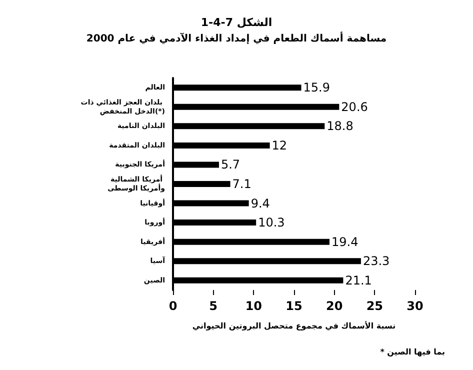  I want to click on chart-subtitle: مساهمة أسماك الطعام في إمداد الغذاء الآدمي في عام 2000, so click(236, 38).